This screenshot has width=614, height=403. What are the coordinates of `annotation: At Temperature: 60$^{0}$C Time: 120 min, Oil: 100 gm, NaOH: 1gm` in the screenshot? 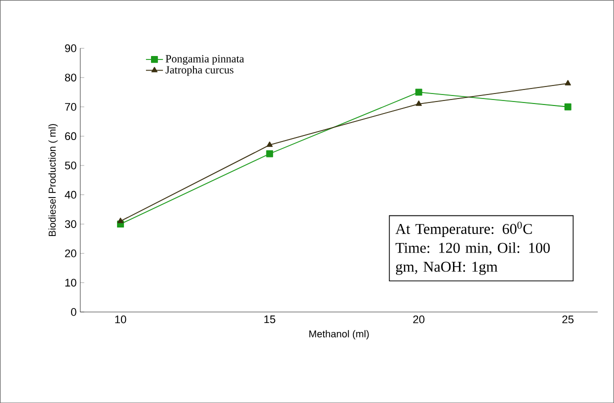 It's located at (472, 248).